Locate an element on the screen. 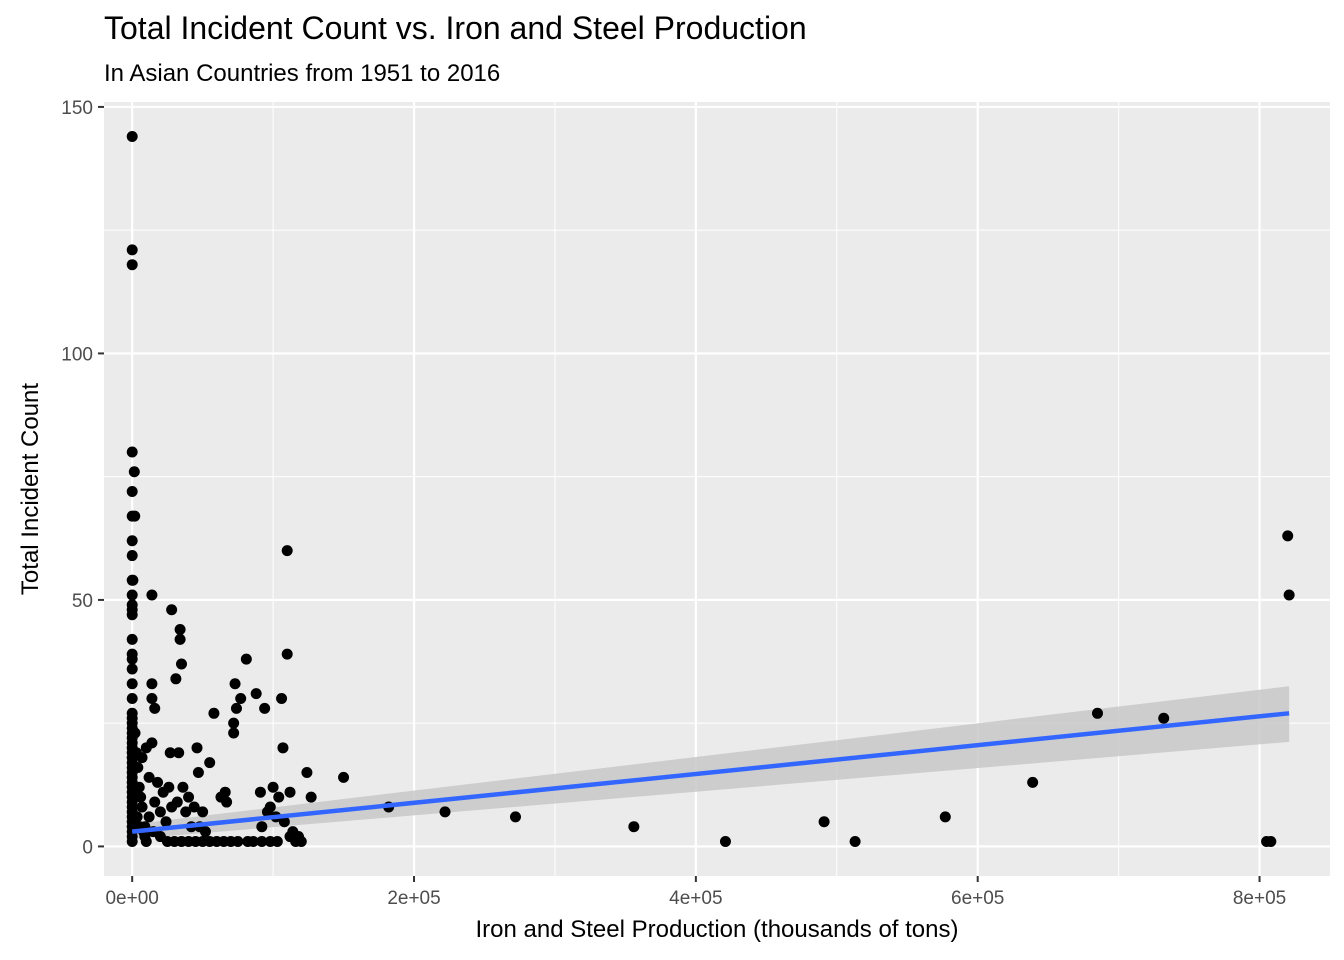 The height and width of the screenshot is (960, 1344). chart-subtitle: In Asian Countries from 1951 to 2016 is located at coordinates (302, 73).